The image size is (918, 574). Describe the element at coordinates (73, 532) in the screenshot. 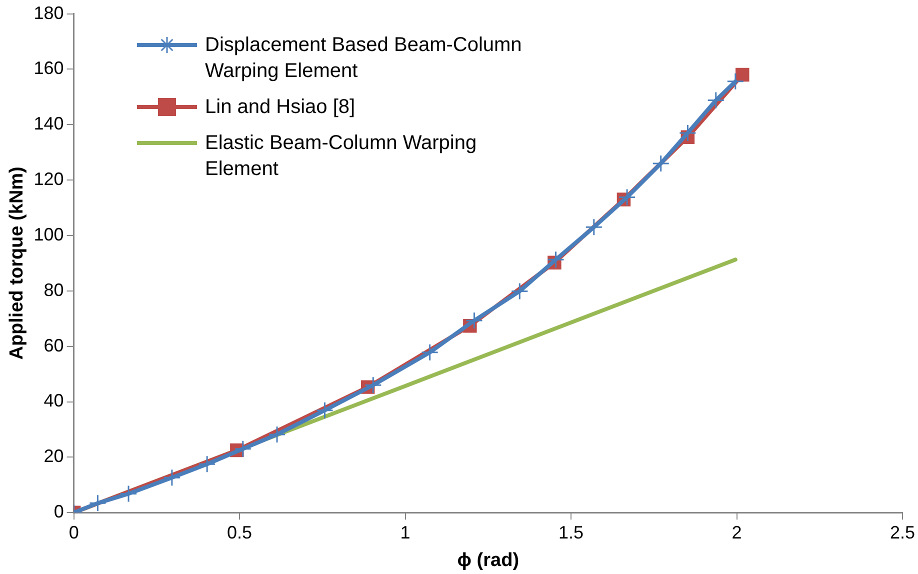

I see `x-tick-label: 0` at that location.